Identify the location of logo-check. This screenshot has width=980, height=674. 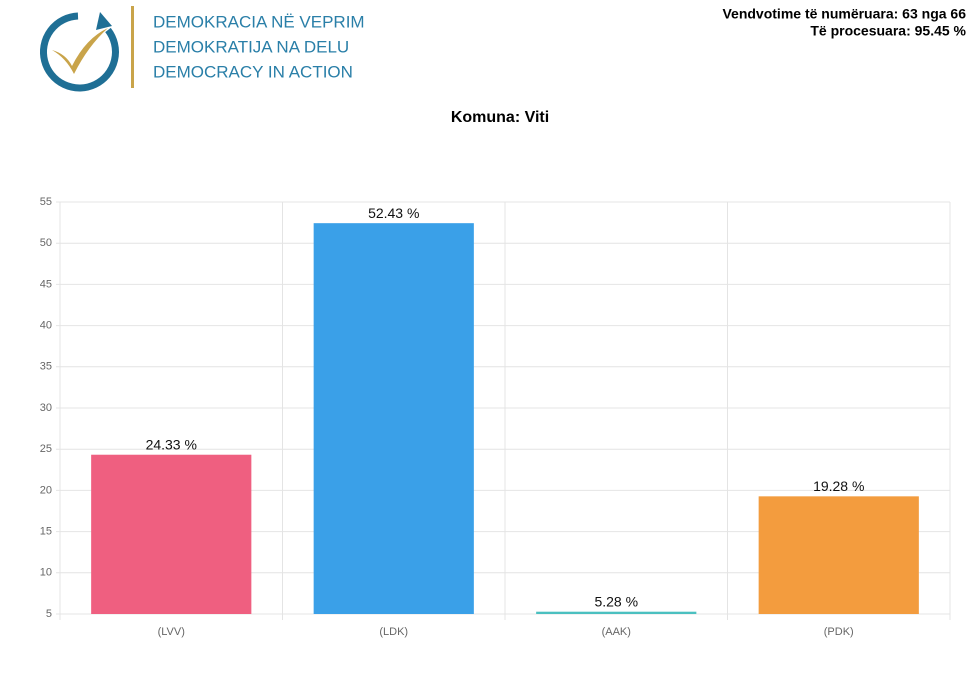
(80, 51).